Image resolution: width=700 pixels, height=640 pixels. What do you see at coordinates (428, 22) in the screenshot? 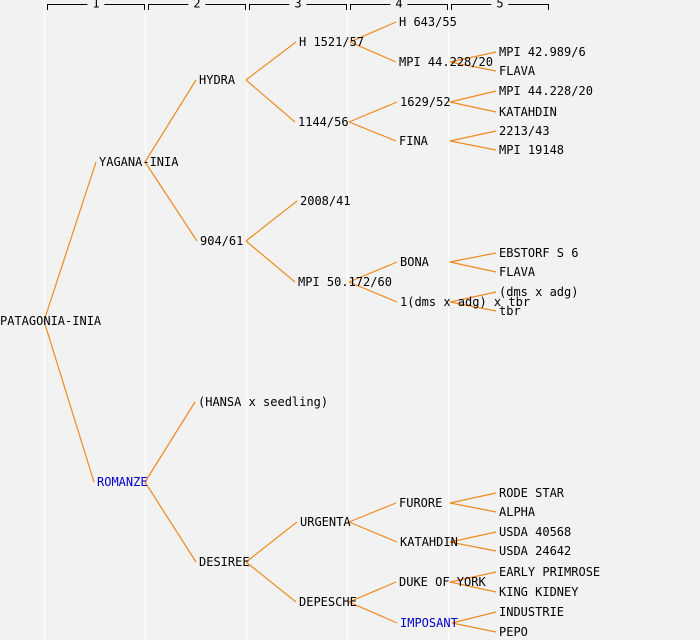
I see `node-h-643-55: H 643/55` at bounding box center [428, 22].